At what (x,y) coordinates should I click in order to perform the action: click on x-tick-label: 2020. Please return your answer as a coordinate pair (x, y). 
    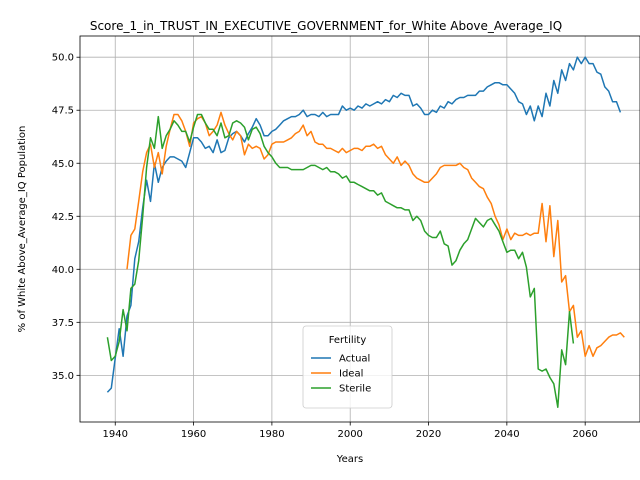
    Looking at the image, I should click on (428, 434).